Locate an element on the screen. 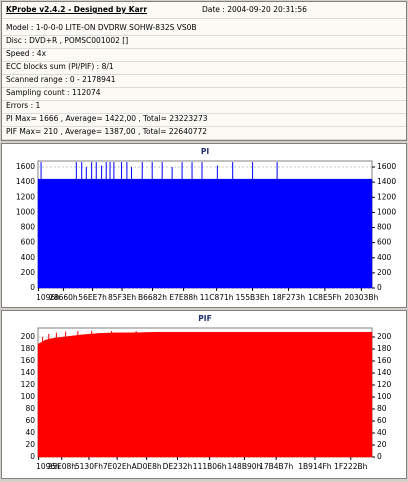  x-tick-label: 1F222Bh is located at coordinates (351, 466).